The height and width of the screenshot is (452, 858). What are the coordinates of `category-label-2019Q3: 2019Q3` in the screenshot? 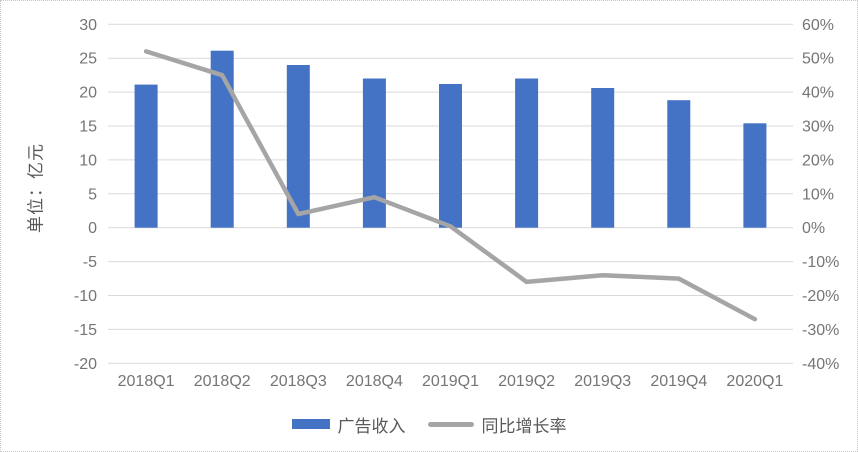 It's located at (602, 381).